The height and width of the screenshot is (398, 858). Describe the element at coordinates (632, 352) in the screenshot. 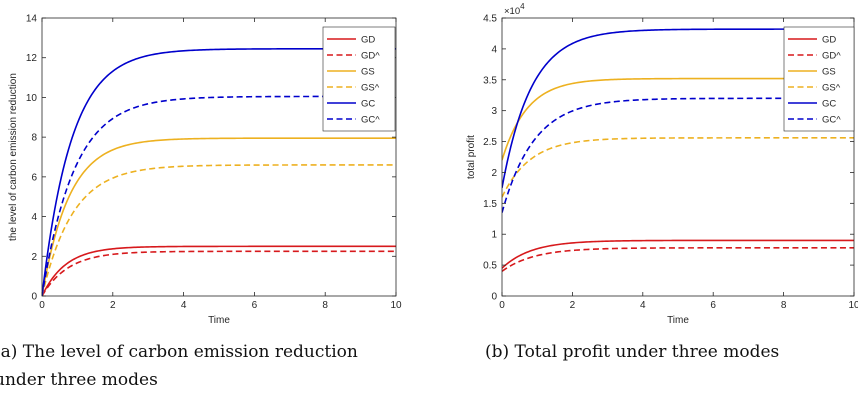

I see `caption: (b) Total profit under three modes` at that location.